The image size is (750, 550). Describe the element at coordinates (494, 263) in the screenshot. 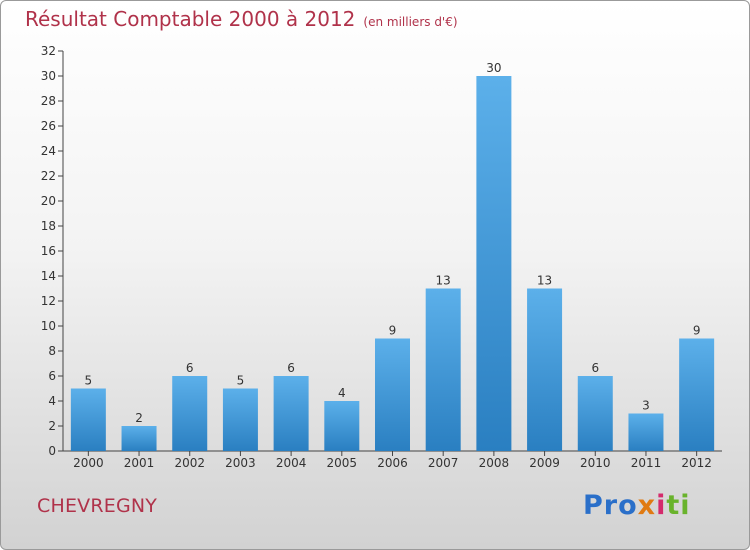

I see `bar-2008` at that location.